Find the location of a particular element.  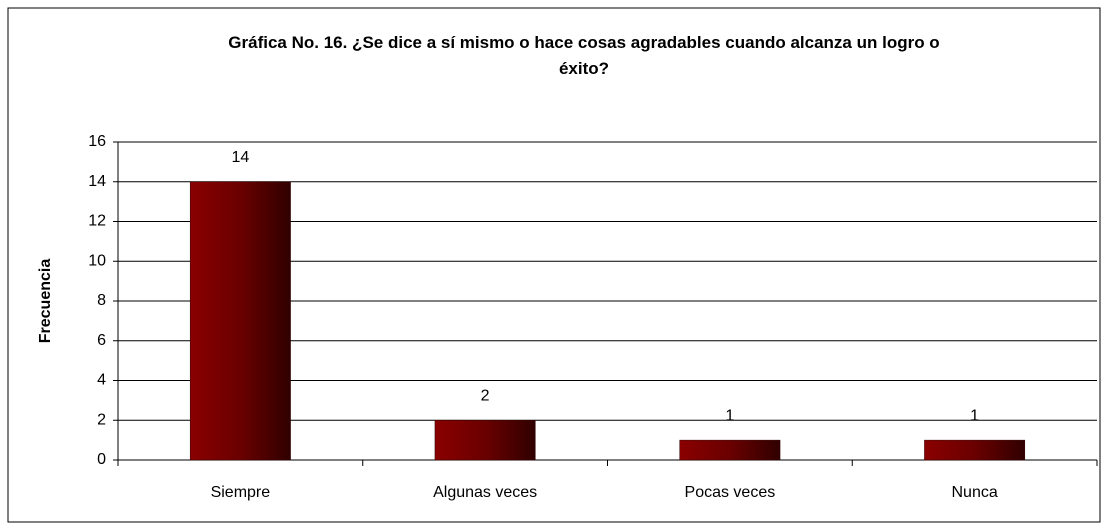

y-tick-label: 0 is located at coordinates (101, 459).